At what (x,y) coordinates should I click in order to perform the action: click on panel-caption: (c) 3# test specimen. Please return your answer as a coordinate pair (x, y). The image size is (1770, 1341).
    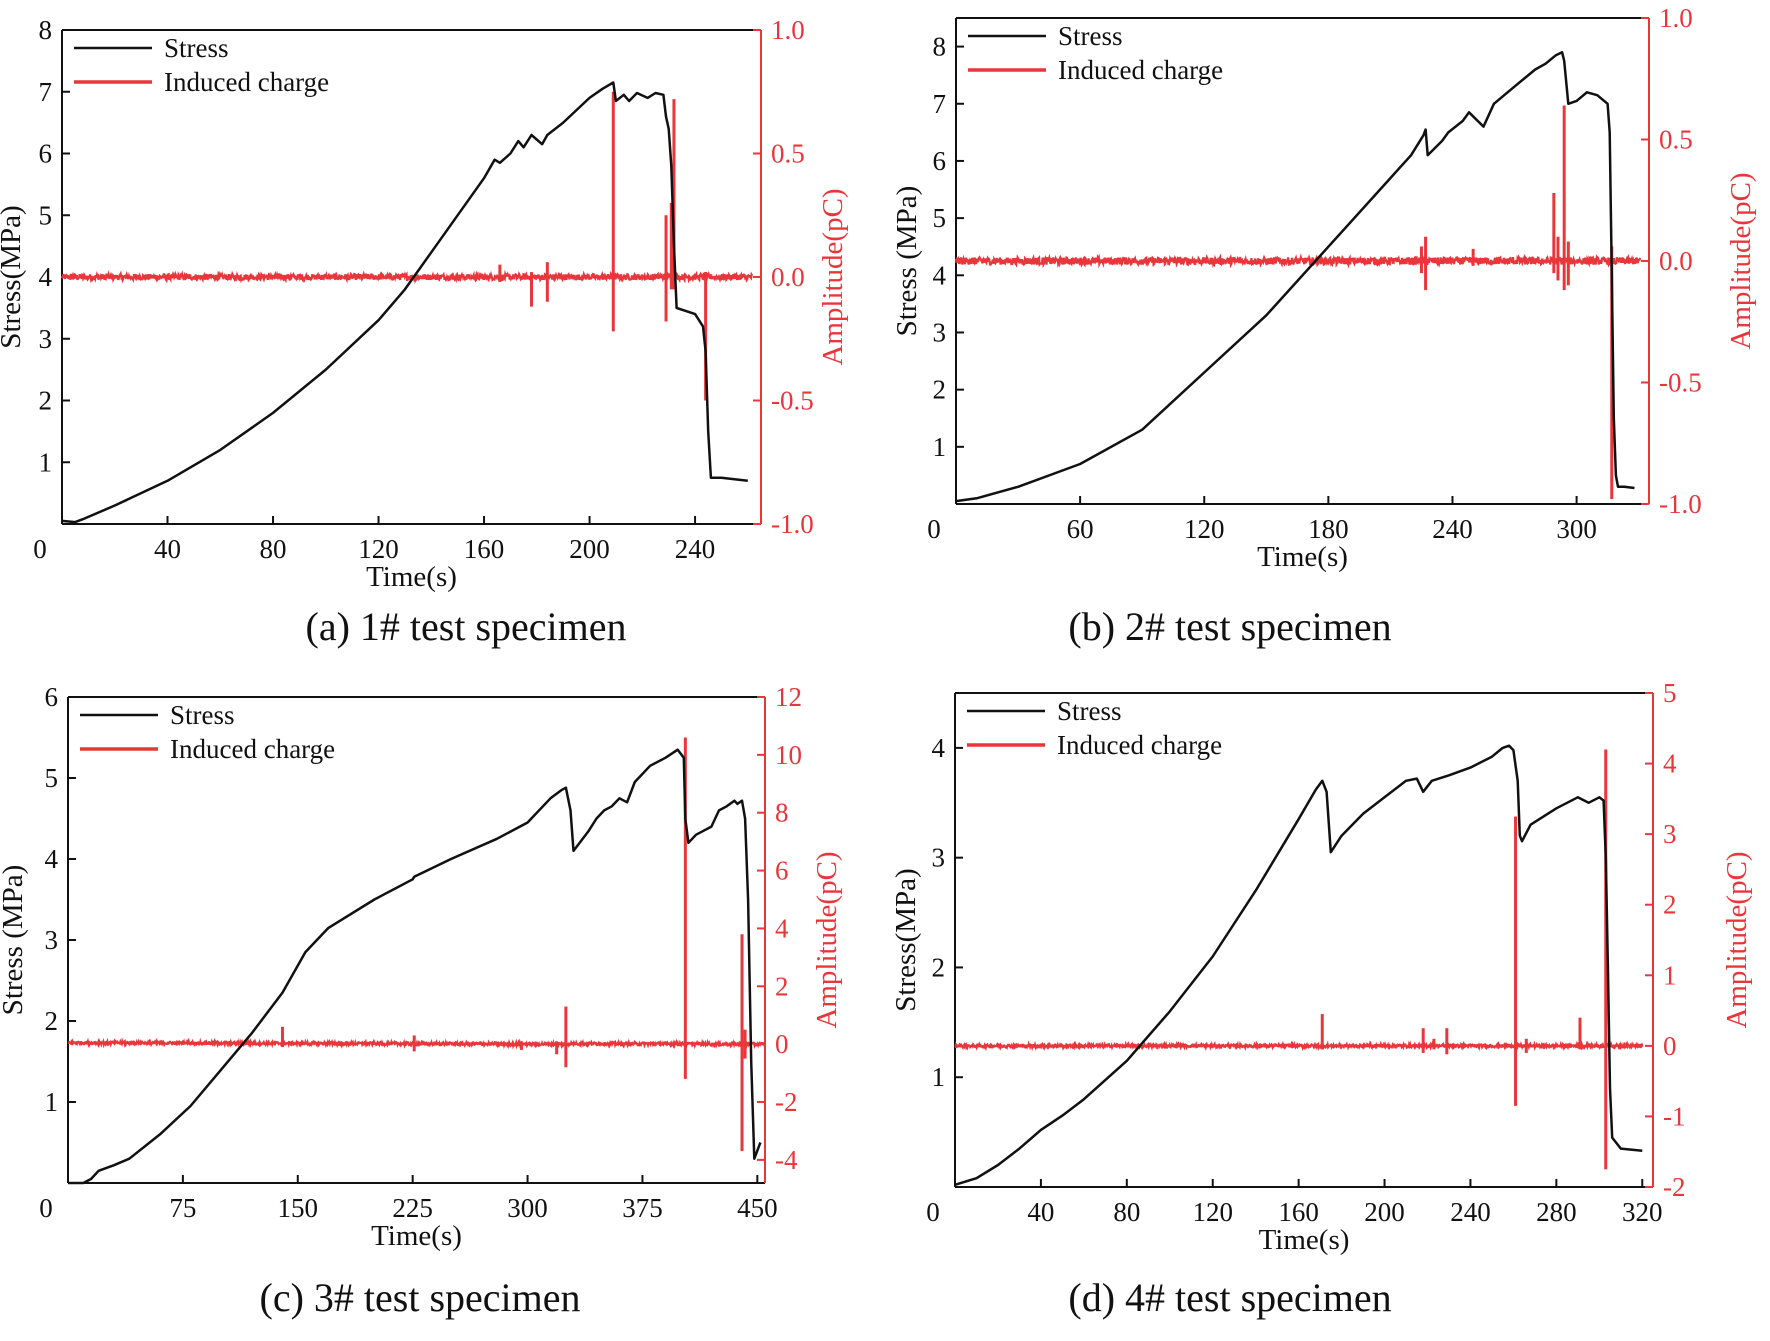
    Looking at the image, I should click on (420, 1297).